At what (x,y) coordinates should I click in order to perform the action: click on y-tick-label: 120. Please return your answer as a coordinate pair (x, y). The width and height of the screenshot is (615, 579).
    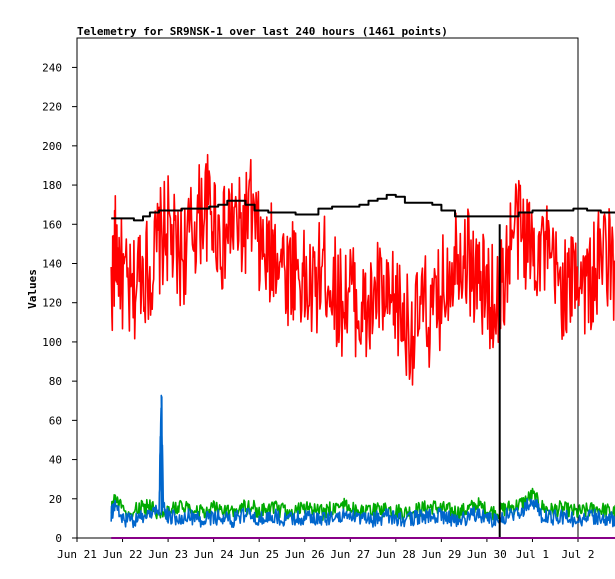
    Looking at the image, I should click on (52, 303).